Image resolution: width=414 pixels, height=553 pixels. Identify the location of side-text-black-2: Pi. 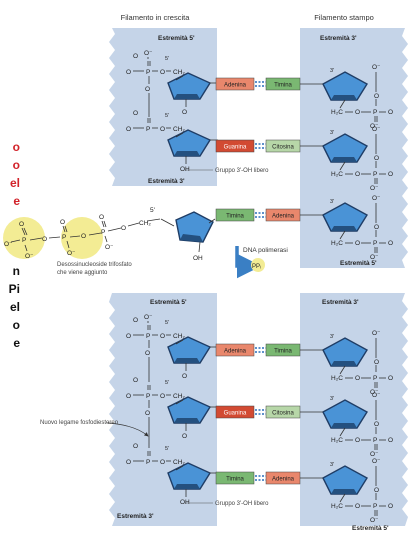
(14, 289).